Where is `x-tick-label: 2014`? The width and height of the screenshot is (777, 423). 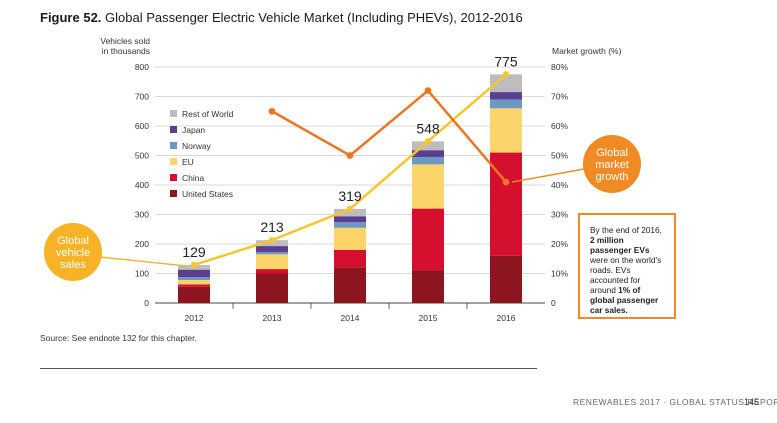
x-tick-label: 2014 is located at coordinates (350, 318).